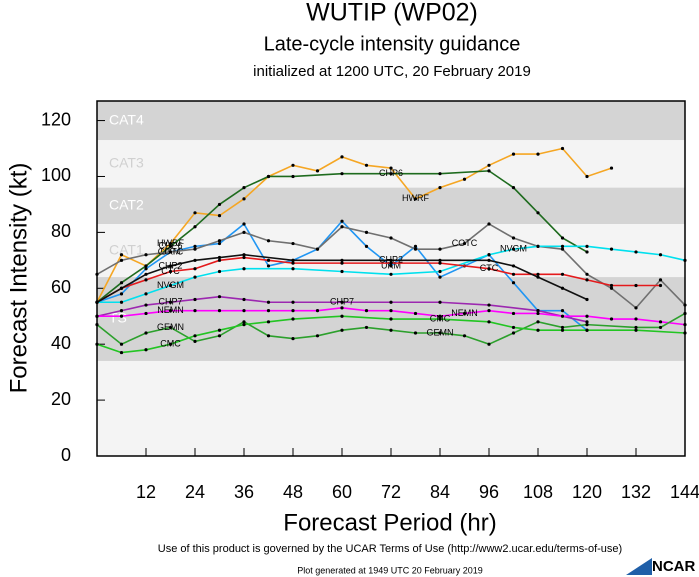  Describe the element at coordinates (195, 492) in the screenshot. I see `x-tick-label: 24` at that location.